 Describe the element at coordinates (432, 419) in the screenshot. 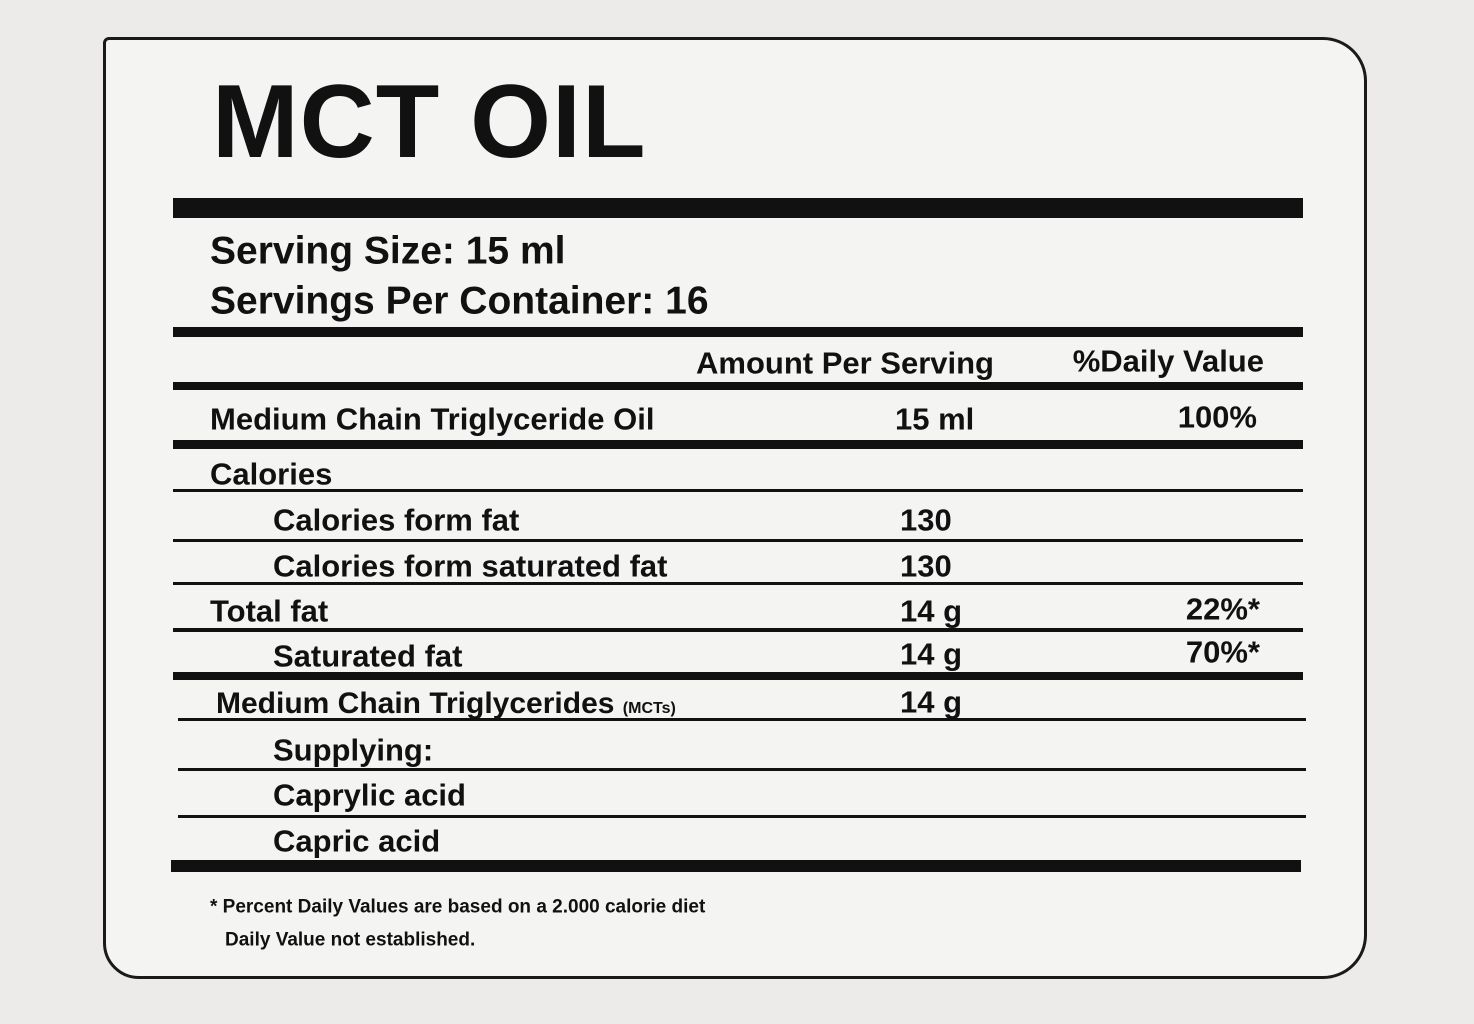

I see `row-name: Medium Chain Triglyceride Oil` at that location.